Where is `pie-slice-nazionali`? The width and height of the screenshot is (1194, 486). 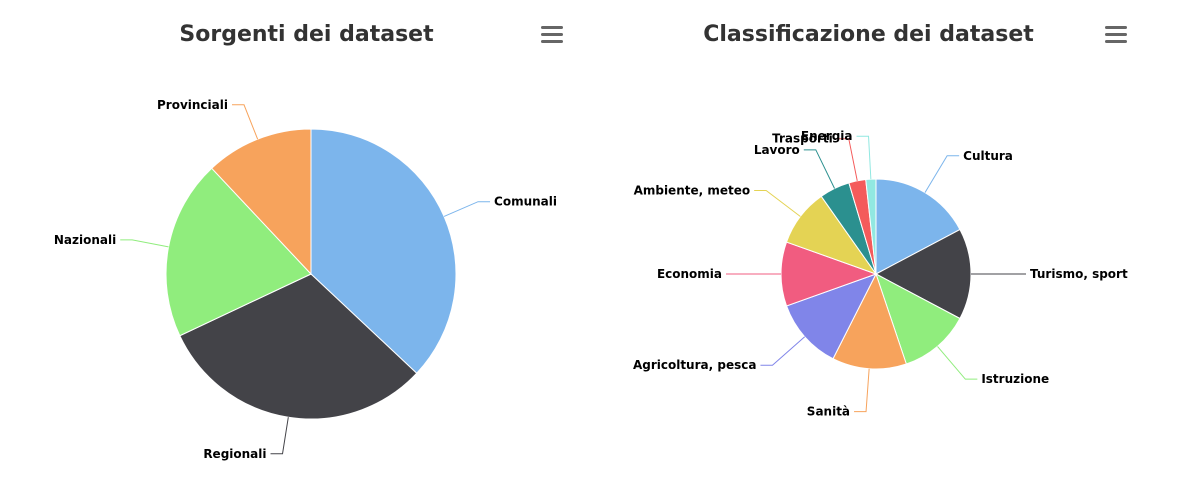 pie-slice-nazionali is located at coordinates (238, 252).